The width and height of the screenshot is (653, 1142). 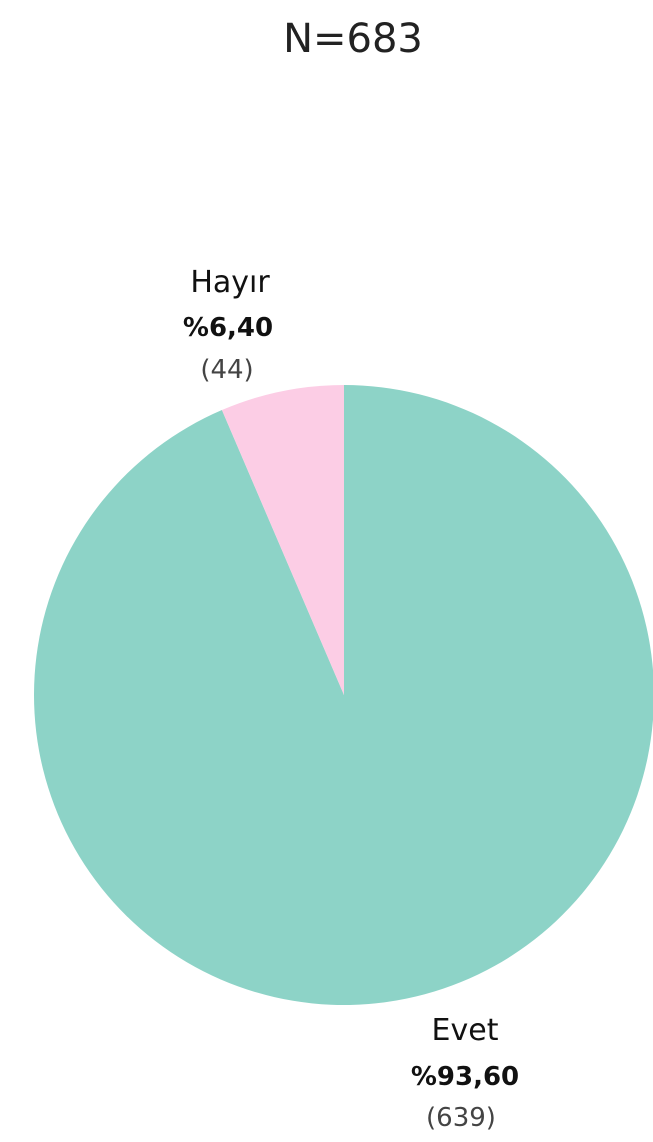 I want to click on chart-title: N=683, so click(x=353, y=39).